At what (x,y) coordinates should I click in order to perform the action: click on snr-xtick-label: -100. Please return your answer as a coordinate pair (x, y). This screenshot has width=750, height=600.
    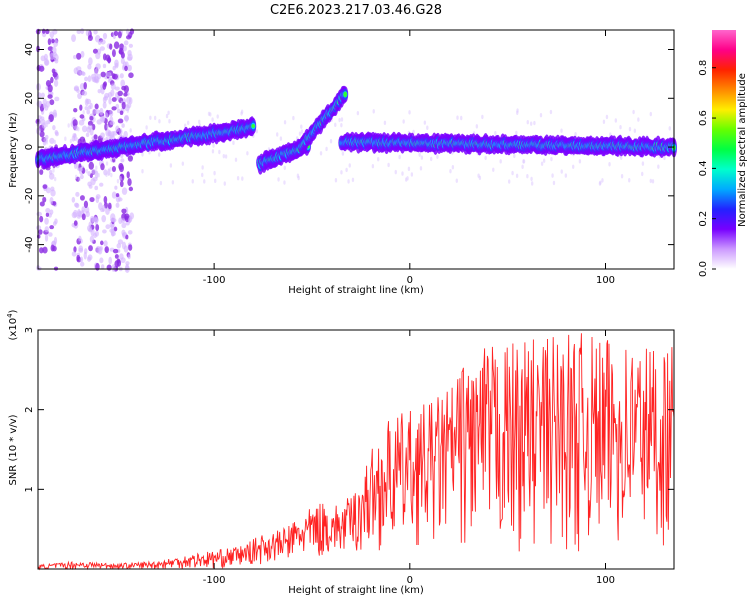
    Looking at the image, I should click on (214, 580).